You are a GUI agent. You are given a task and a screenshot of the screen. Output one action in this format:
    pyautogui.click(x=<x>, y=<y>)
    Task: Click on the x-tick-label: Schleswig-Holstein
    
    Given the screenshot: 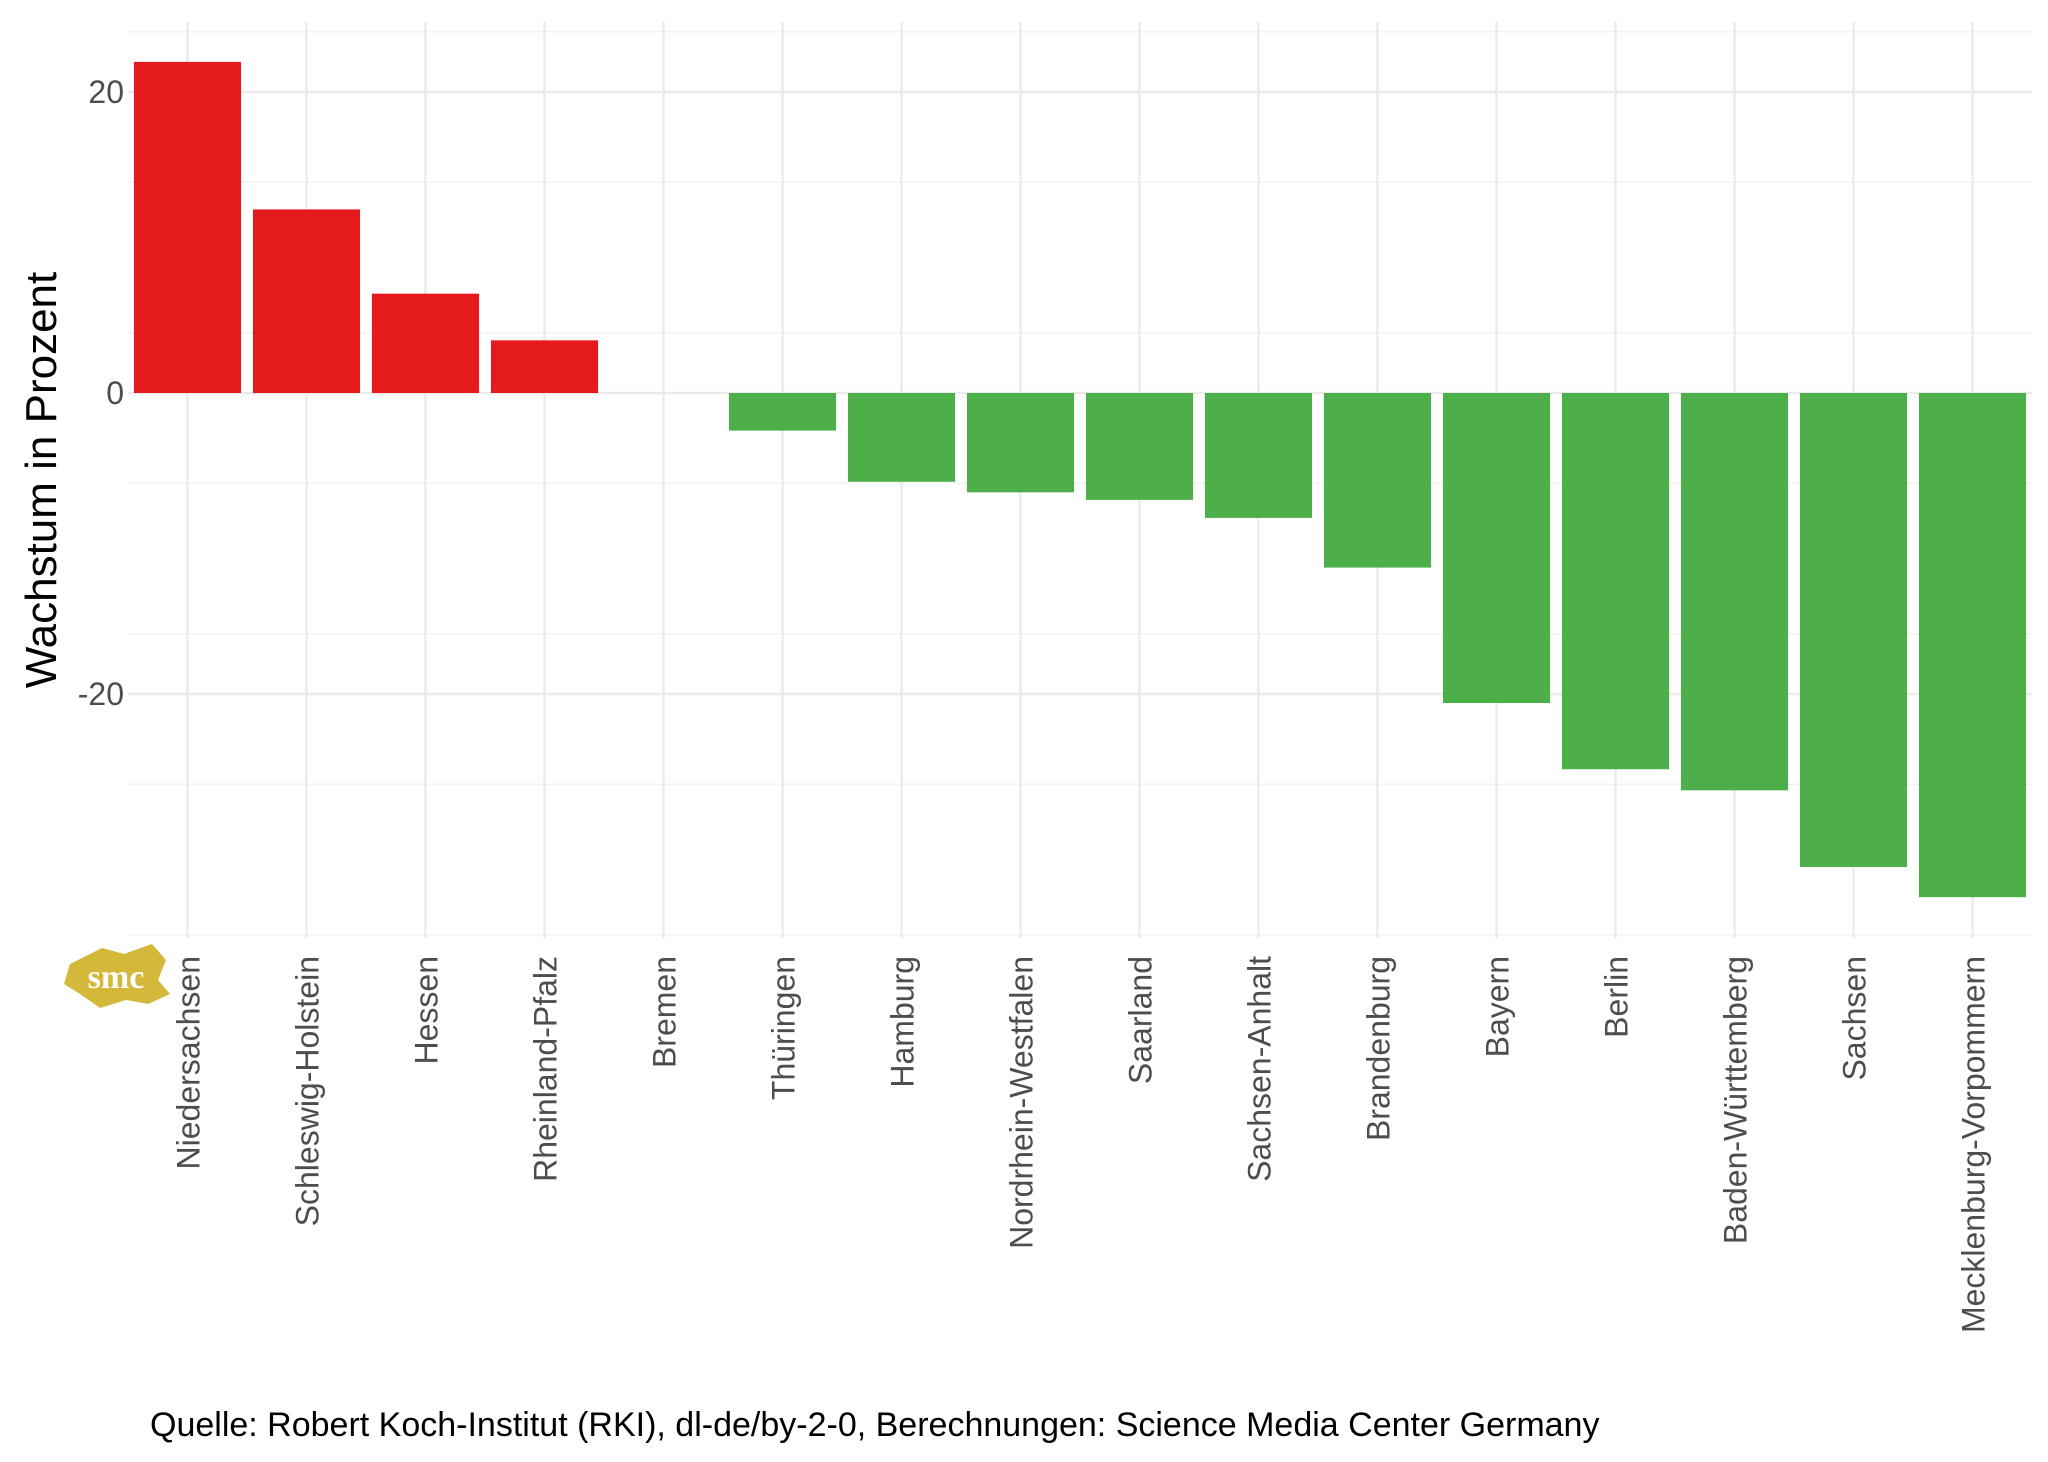 What is the action you would take?
    pyautogui.click(x=308, y=1091)
    